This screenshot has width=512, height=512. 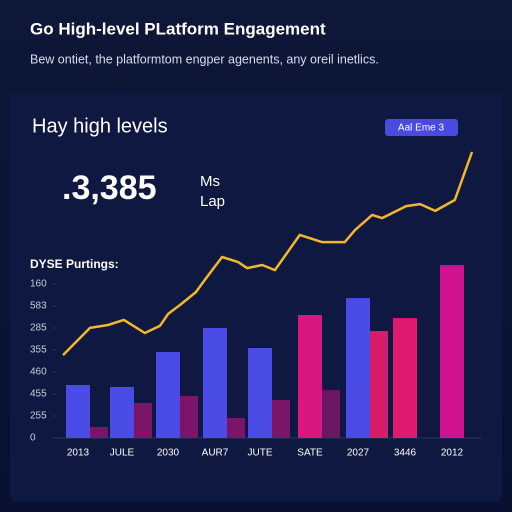 I want to click on y-tick-label: 355, so click(x=38, y=350).